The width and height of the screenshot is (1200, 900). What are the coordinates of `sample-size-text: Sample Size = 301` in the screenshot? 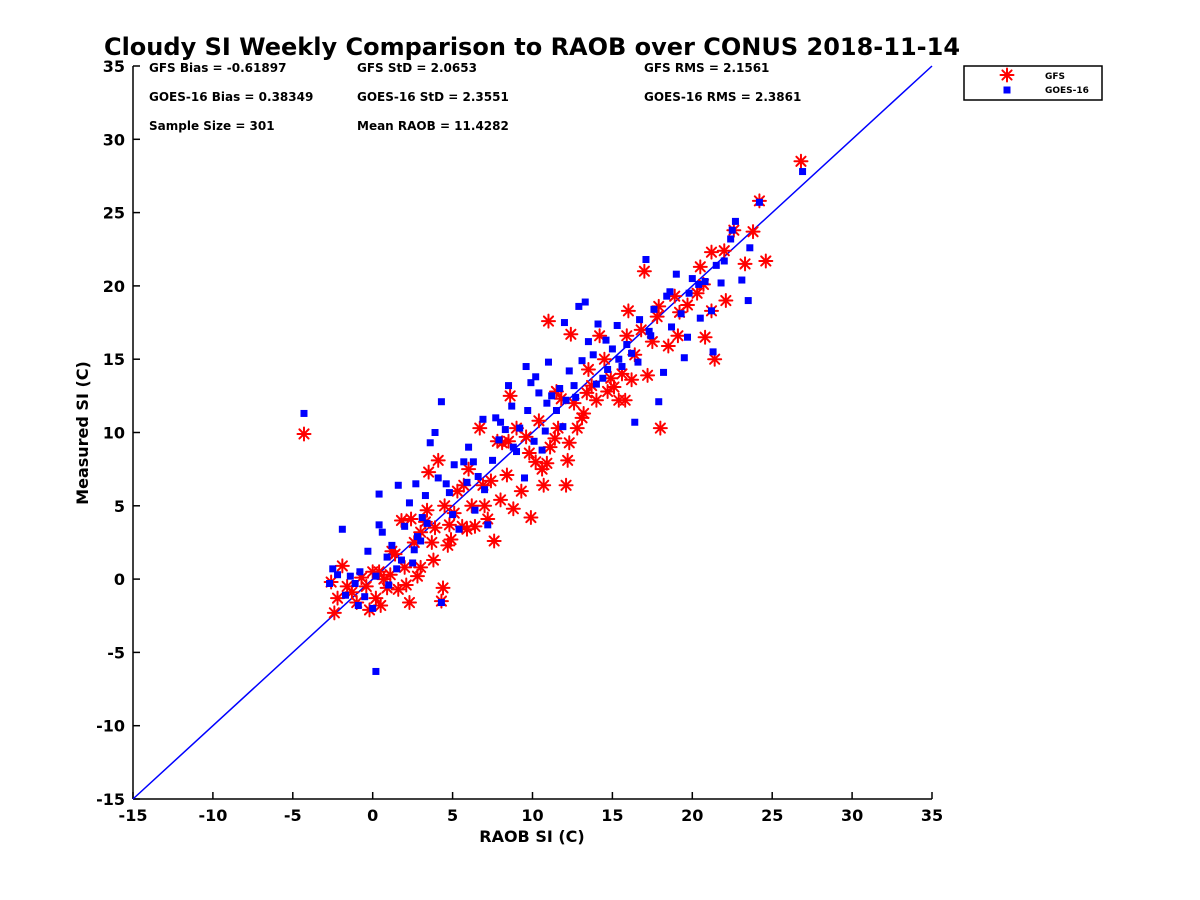 It's located at (212, 126).